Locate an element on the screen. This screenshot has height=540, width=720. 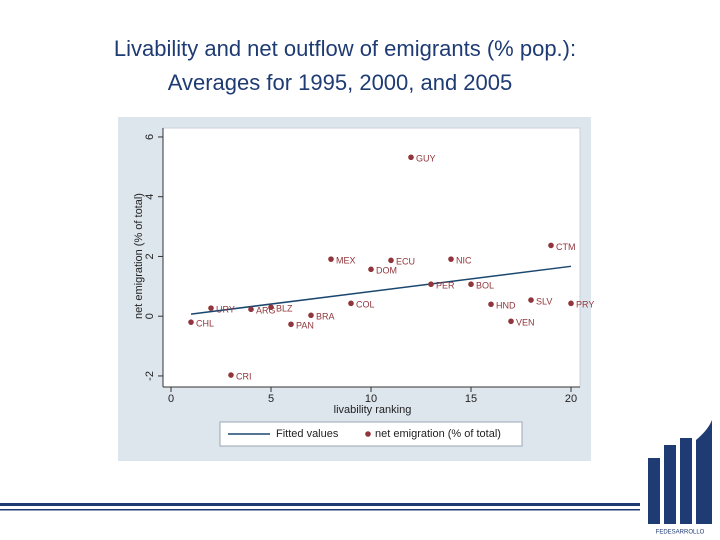
x-axis-title: livability ranking is located at coordinates (373, 410).